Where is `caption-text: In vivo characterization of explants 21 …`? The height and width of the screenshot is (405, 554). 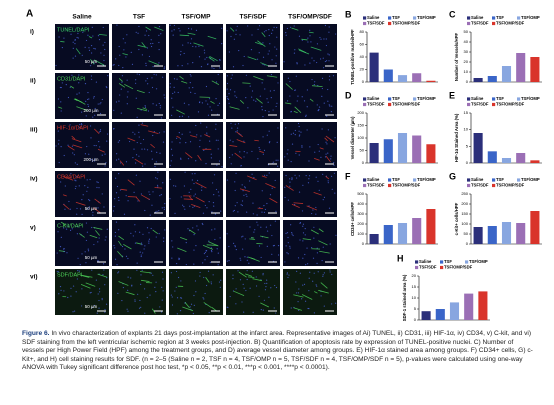
caption-text: In vivo characterization of explants 21 … is located at coordinates (277, 351).